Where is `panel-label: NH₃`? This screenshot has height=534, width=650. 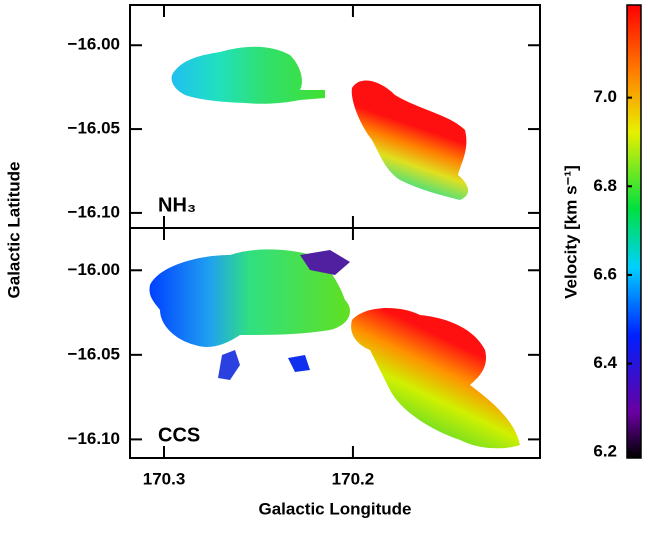 panel-label: NH₃ is located at coordinates (177, 205).